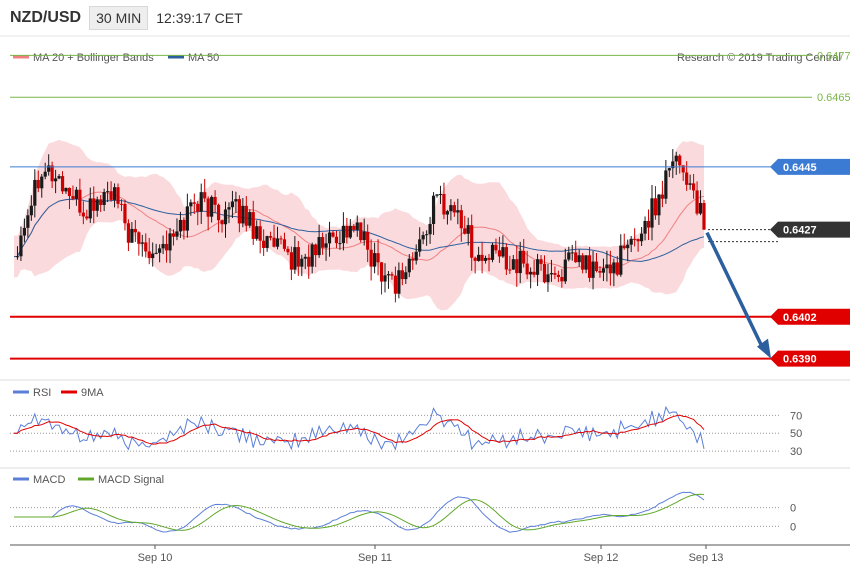  I want to click on rsi9-legend-label: 9MA, so click(92, 393).